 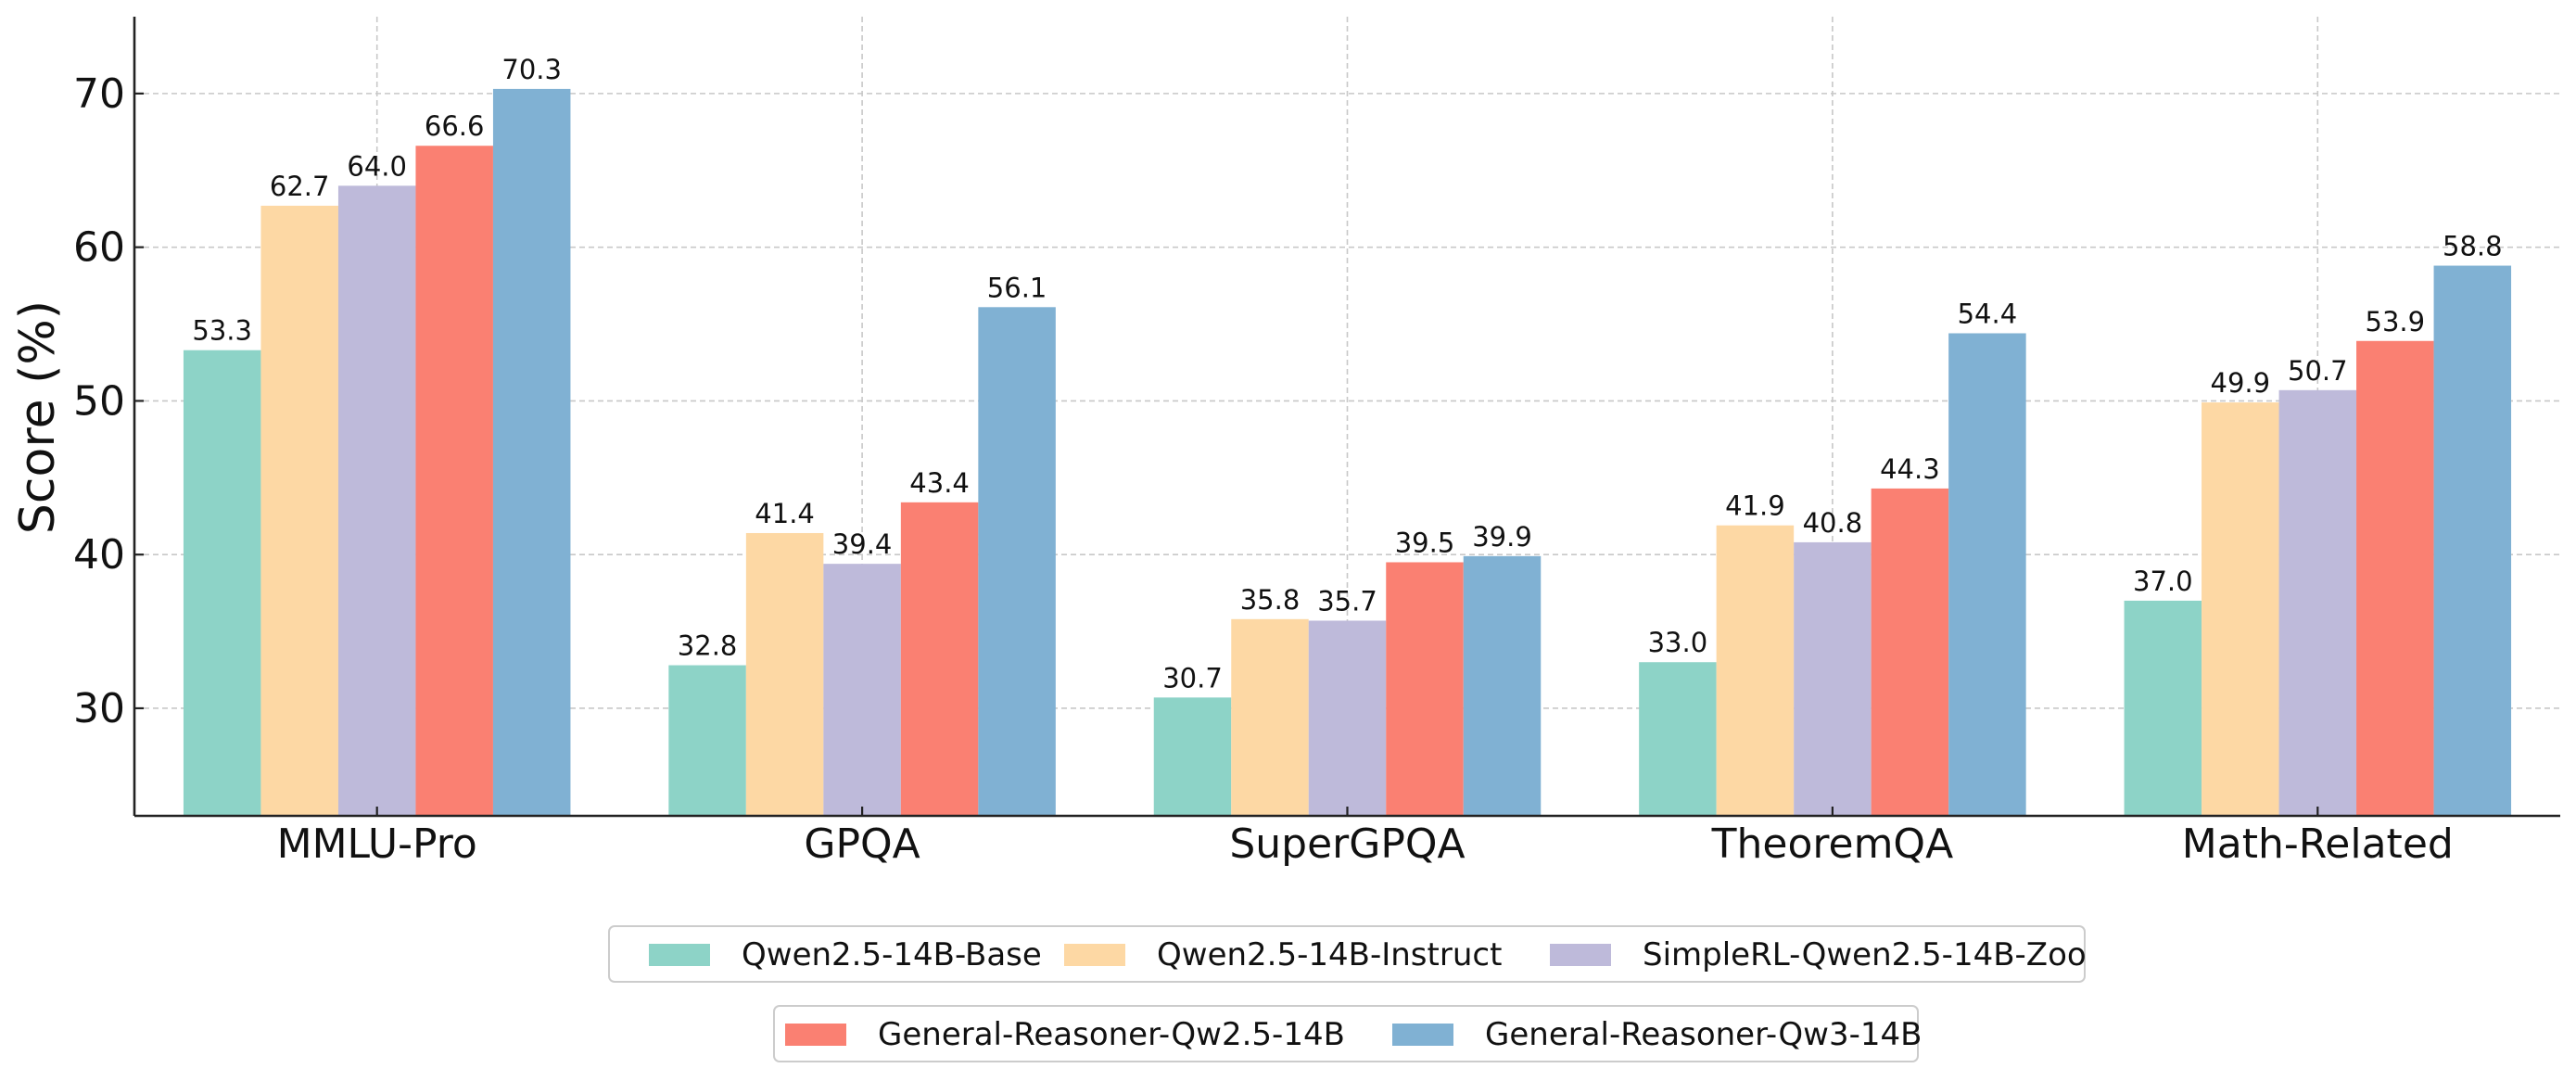 I want to click on bar-value-label: 53.3, so click(x=222, y=331).